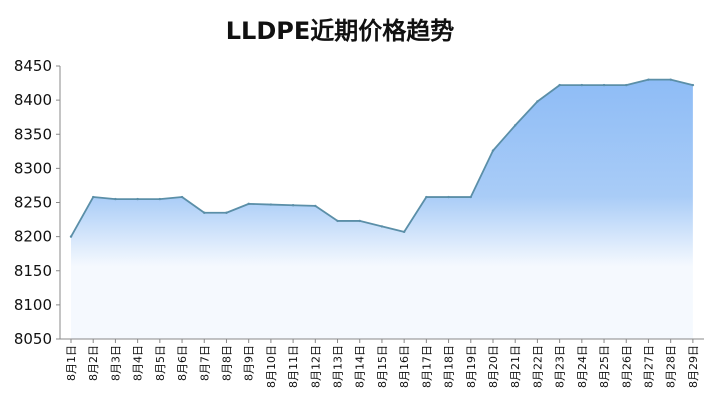 Image resolution: width=718 pixels, height=409 pixels. I want to click on x-tick-label: 8月19日, so click(471, 366).